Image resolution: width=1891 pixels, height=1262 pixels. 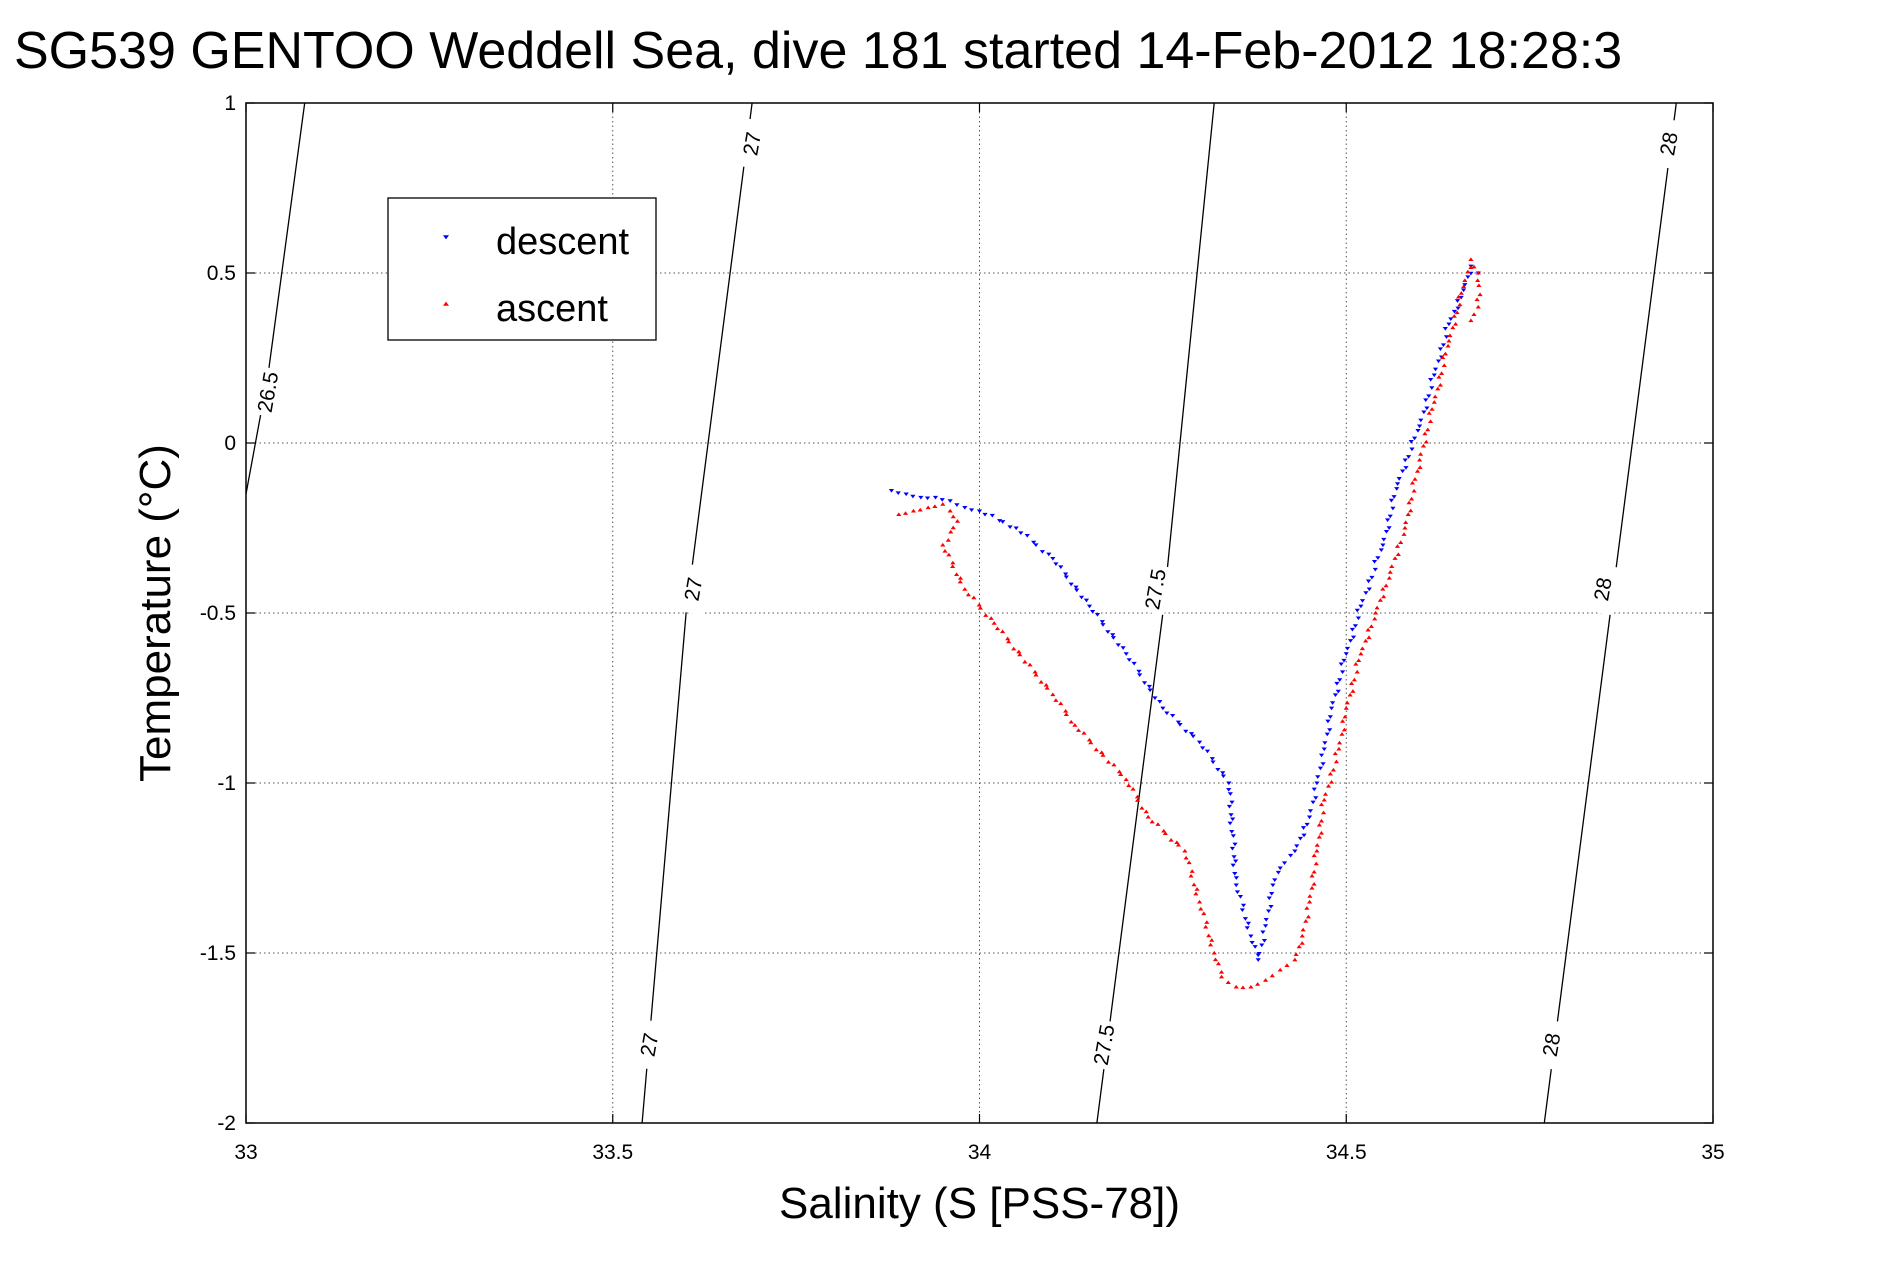 I want to click on contour-label: 28, so click(x=1603, y=589).